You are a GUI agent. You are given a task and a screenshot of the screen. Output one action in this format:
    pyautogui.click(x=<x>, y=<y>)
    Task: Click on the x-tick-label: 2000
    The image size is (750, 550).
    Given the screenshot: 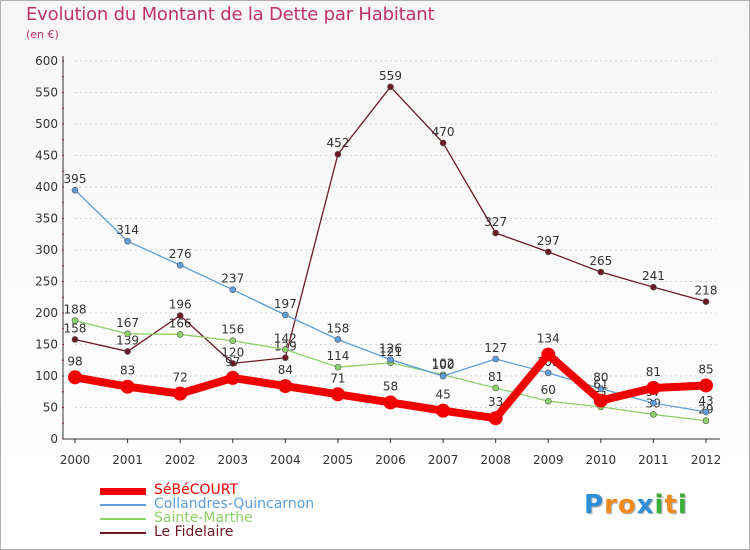 What is the action you would take?
    pyautogui.click(x=75, y=460)
    